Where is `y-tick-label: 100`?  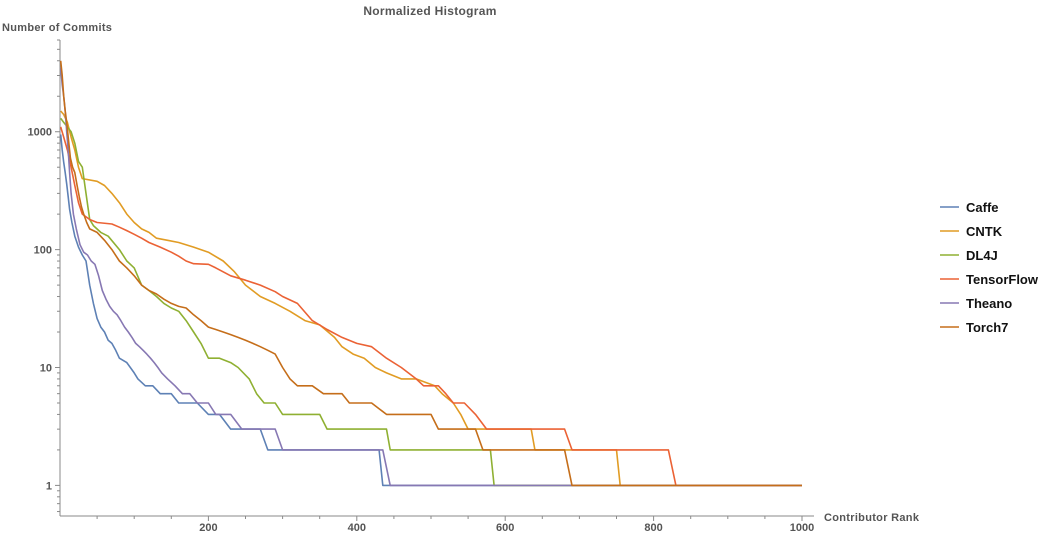
y-tick-label: 100 is located at coordinates (43, 251).